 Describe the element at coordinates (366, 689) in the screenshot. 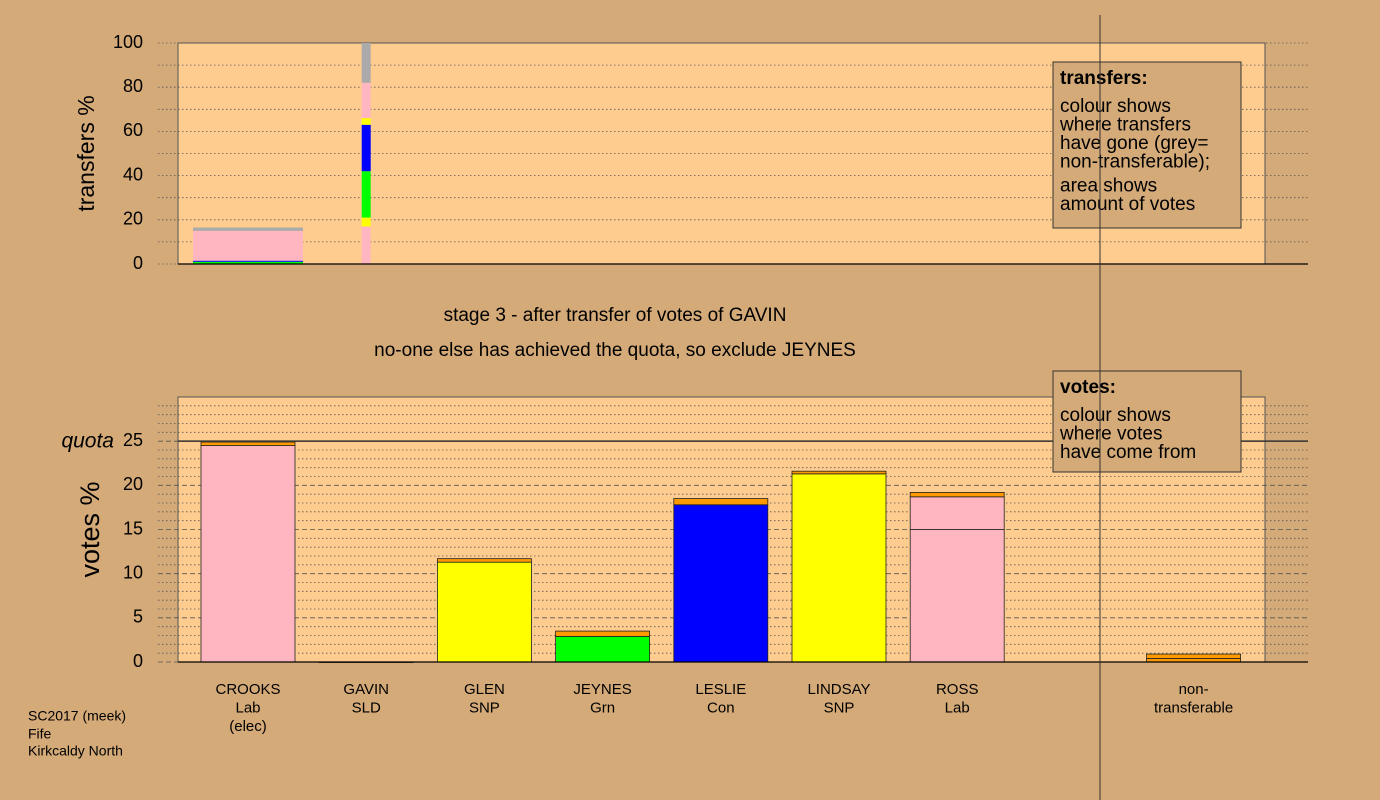

I see `x-tick-label: GAVIN` at that location.